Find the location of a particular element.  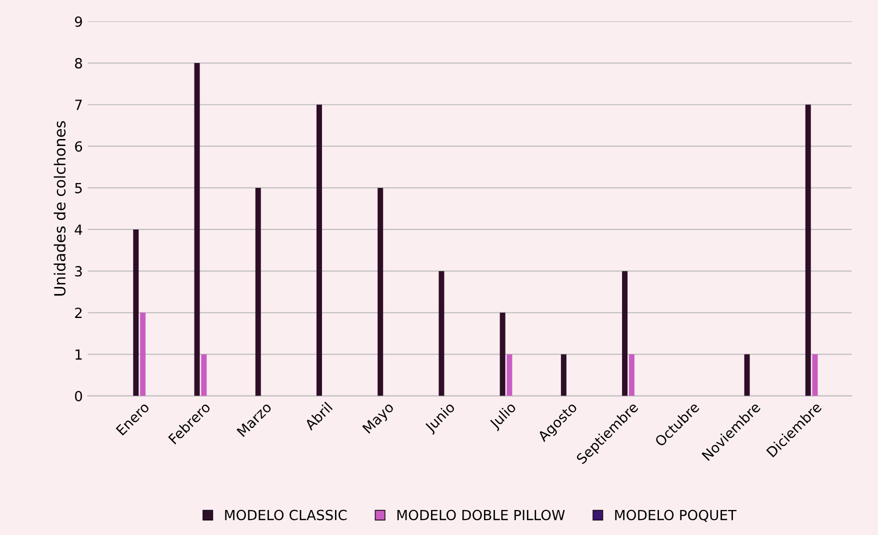

y-tick-label: 2 is located at coordinates (78, 313).